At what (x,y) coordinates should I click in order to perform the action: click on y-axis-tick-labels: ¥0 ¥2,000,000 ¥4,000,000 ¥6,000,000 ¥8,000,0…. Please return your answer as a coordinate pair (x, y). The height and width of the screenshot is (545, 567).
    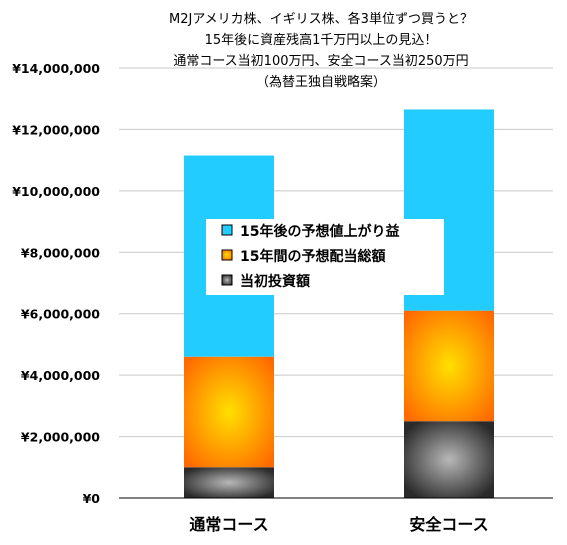
    Looking at the image, I should click on (56, 283).